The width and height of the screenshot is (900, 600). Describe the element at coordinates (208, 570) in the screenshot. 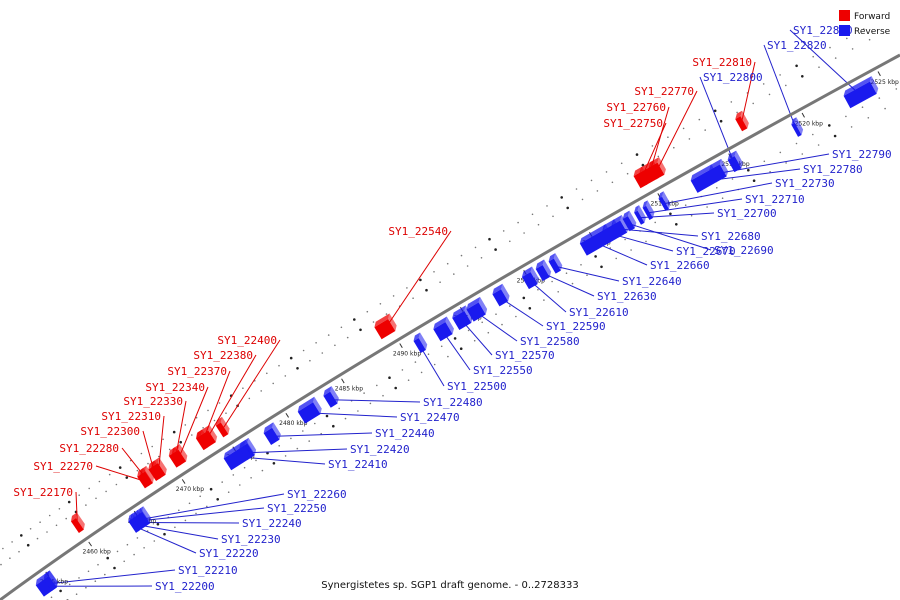

I see `gene-label: SY1_22210` at that location.